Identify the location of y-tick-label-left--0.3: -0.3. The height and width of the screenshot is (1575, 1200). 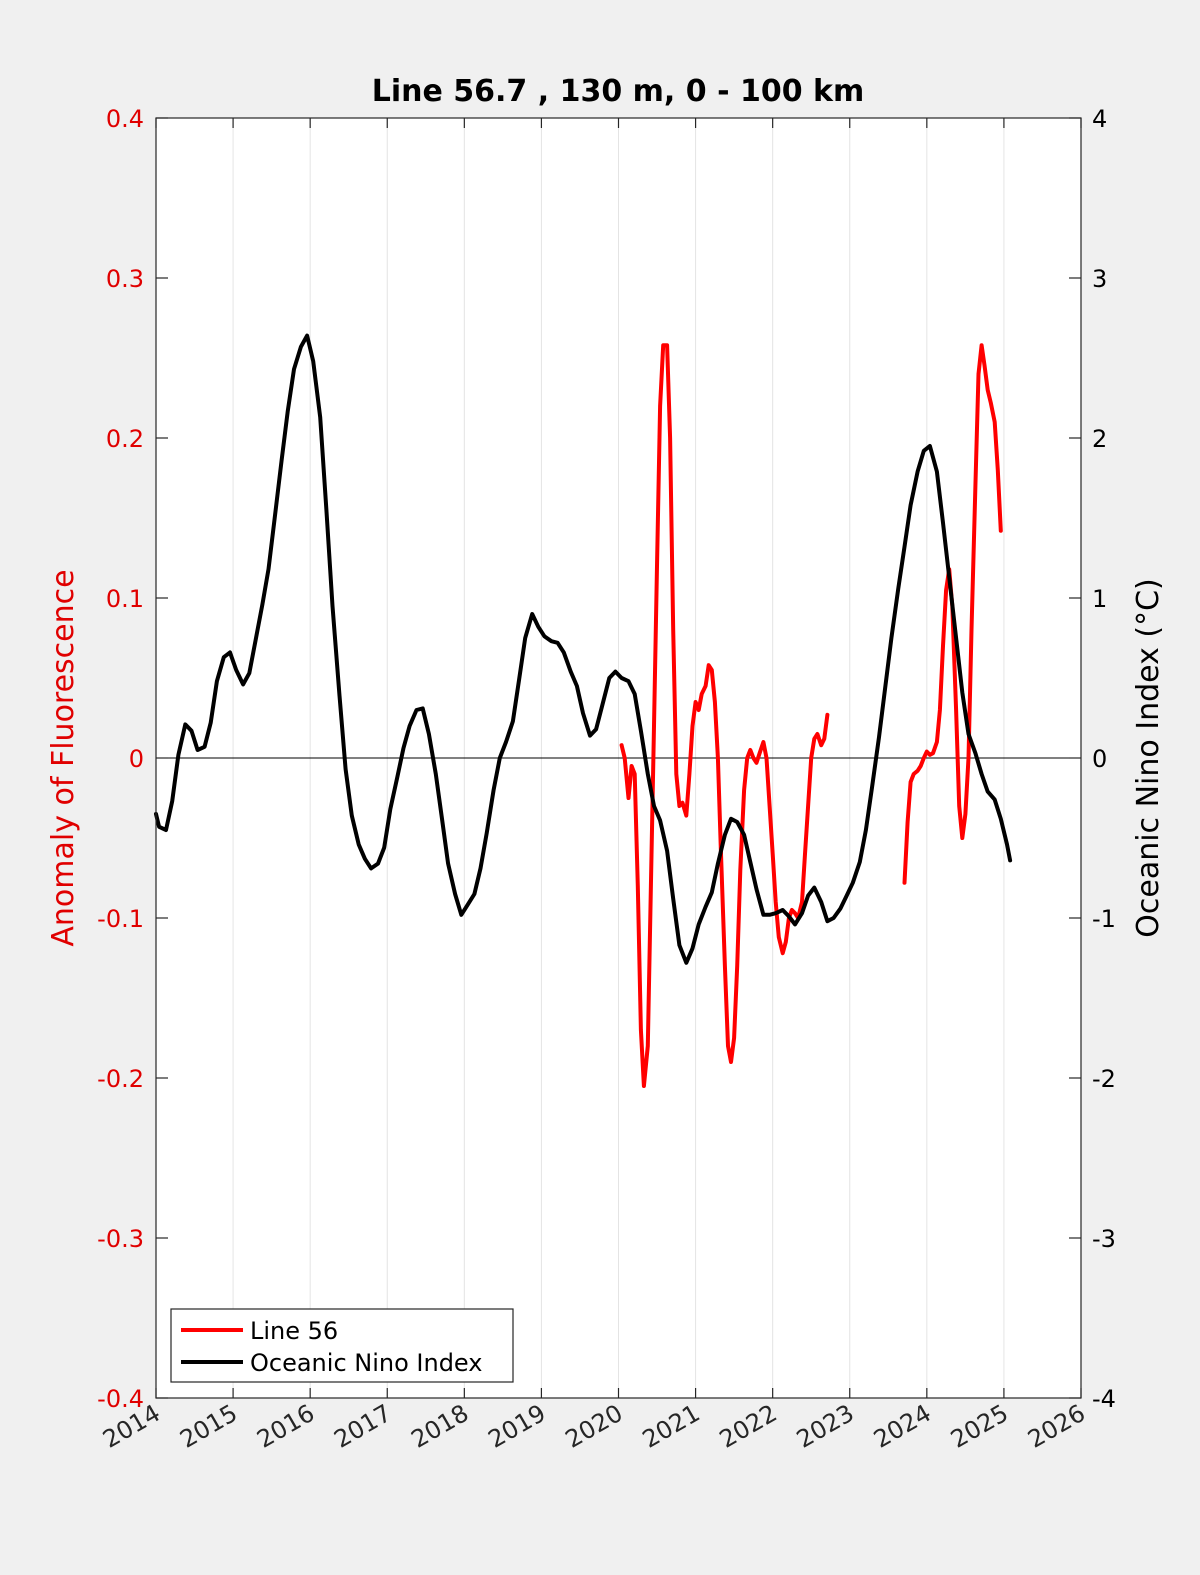
(120, 1239).